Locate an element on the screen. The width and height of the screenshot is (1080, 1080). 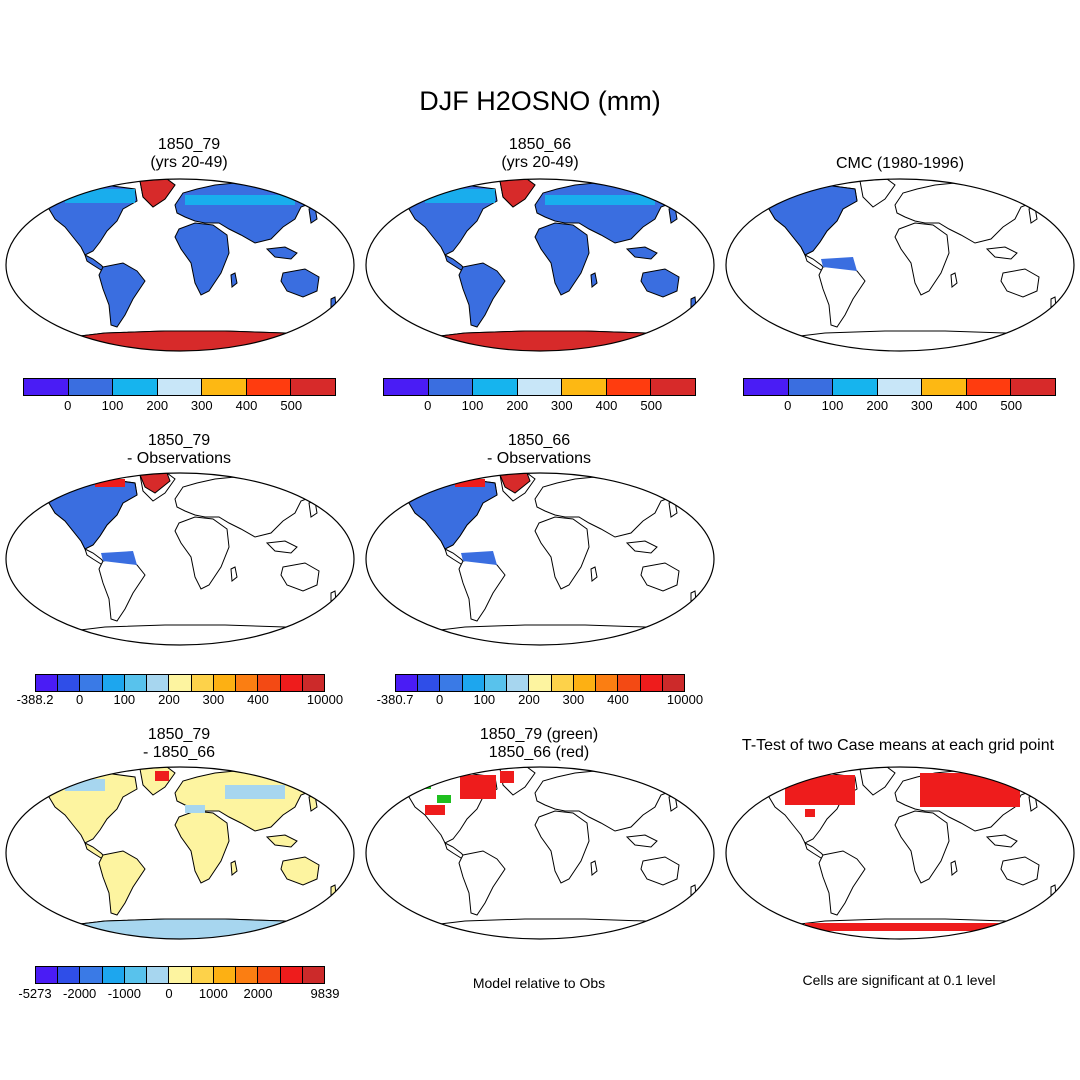
tick-label: -380.7 is located at coordinates (395, 699).